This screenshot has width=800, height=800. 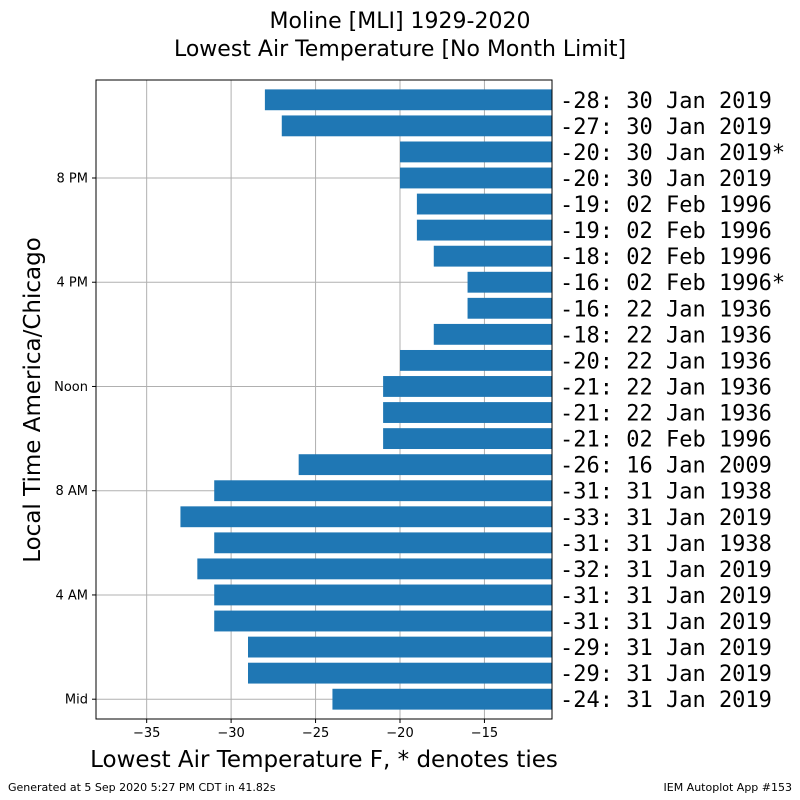 What do you see at coordinates (666, 101) in the screenshot?
I see `bar-value-label: -28: 30 Jan 2019` at bounding box center [666, 101].